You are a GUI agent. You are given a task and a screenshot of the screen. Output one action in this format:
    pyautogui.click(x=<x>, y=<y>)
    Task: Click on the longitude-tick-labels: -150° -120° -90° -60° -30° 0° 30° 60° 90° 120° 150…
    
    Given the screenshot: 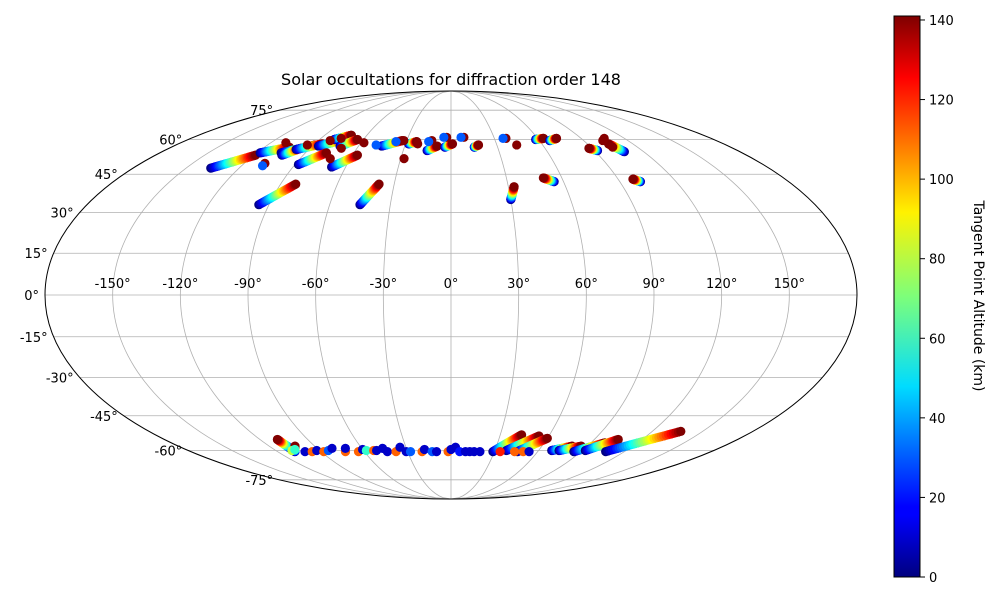 What is the action you would take?
    pyautogui.click(x=450, y=284)
    